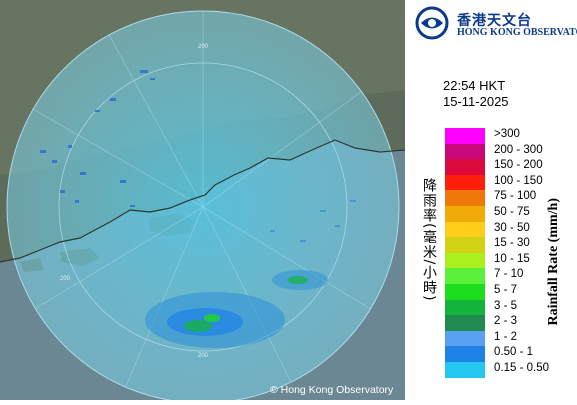 This screenshot has width=577, height=405. Describe the element at coordinates (512, 243) in the screenshot. I see `legend-label: 15 - 30` at that location.